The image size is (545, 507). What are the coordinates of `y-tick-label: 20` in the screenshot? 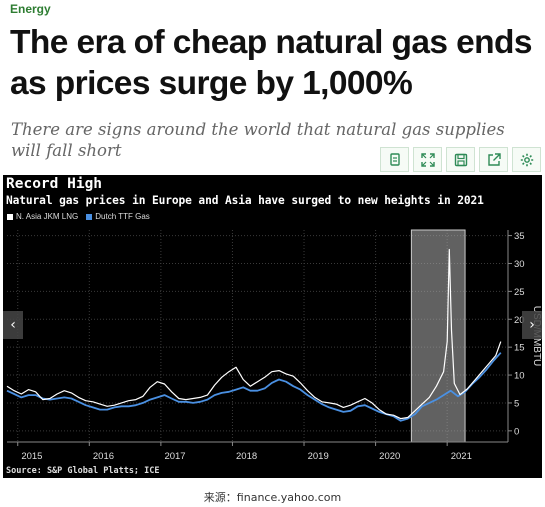 It's located at (519, 320).